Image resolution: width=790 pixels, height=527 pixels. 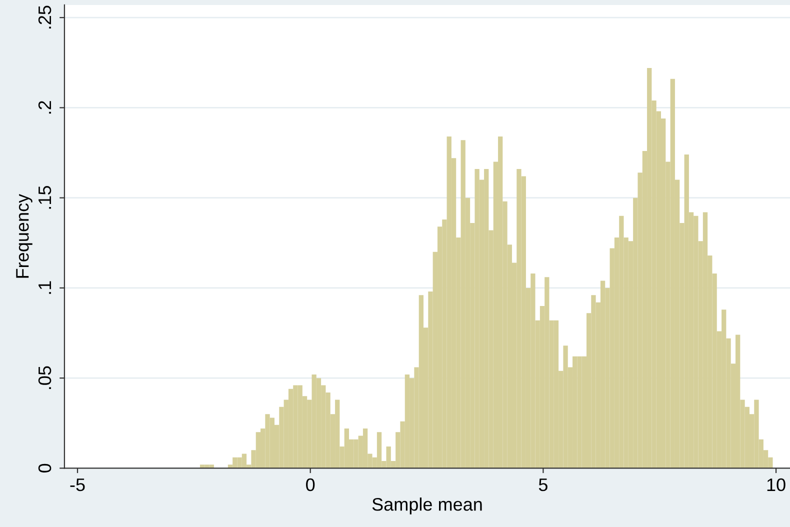 I want to click on x-tick-label: 10, so click(x=776, y=485).